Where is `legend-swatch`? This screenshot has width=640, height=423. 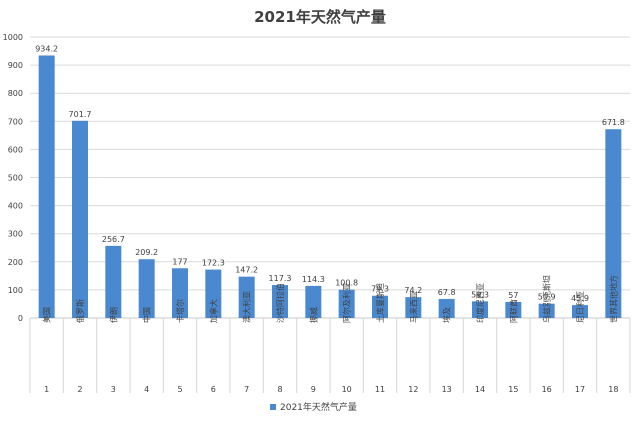 legend-swatch is located at coordinates (273, 407).